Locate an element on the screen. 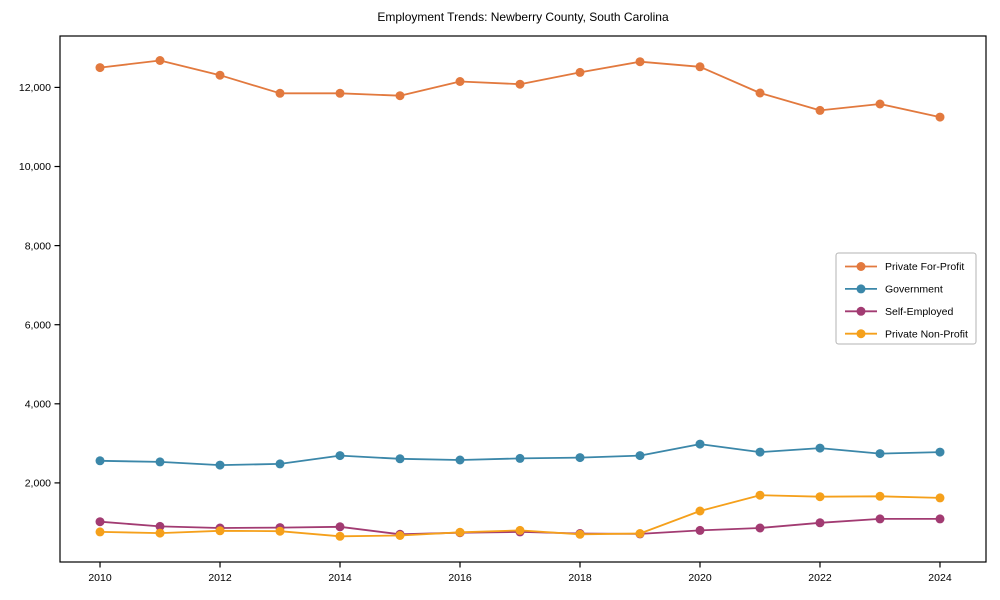 Image resolution: width=1000 pixels, height=600 pixels. data-point-private-non-profit-2022 is located at coordinates (820, 497).